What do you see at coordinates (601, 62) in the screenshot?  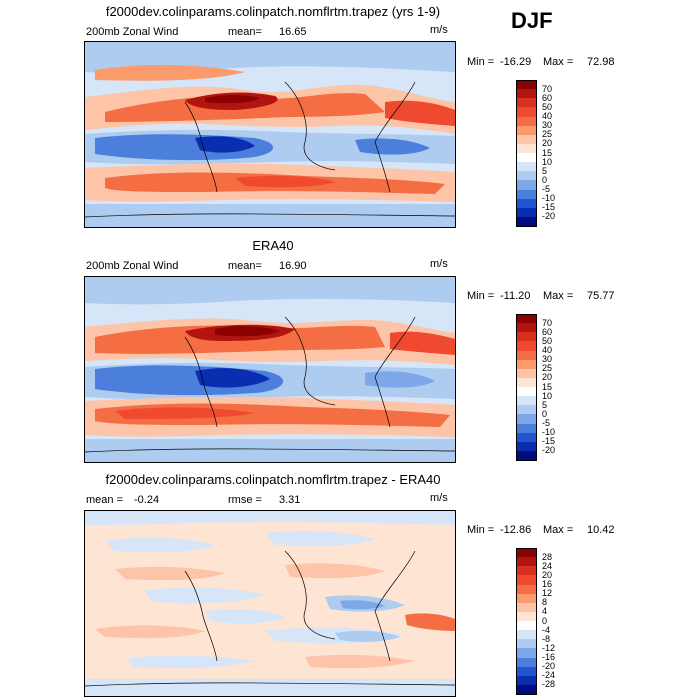 I see `panel-1-max-value: 72.98` at bounding box center [601, 62].